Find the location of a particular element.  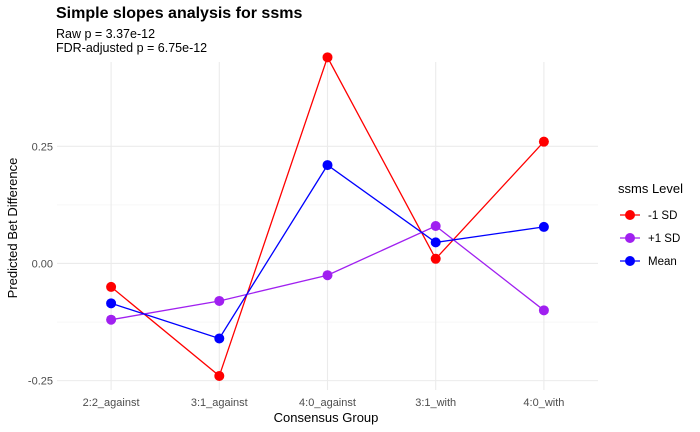

x-tick-label: 2:2_against is located at coordinates (111, 403).